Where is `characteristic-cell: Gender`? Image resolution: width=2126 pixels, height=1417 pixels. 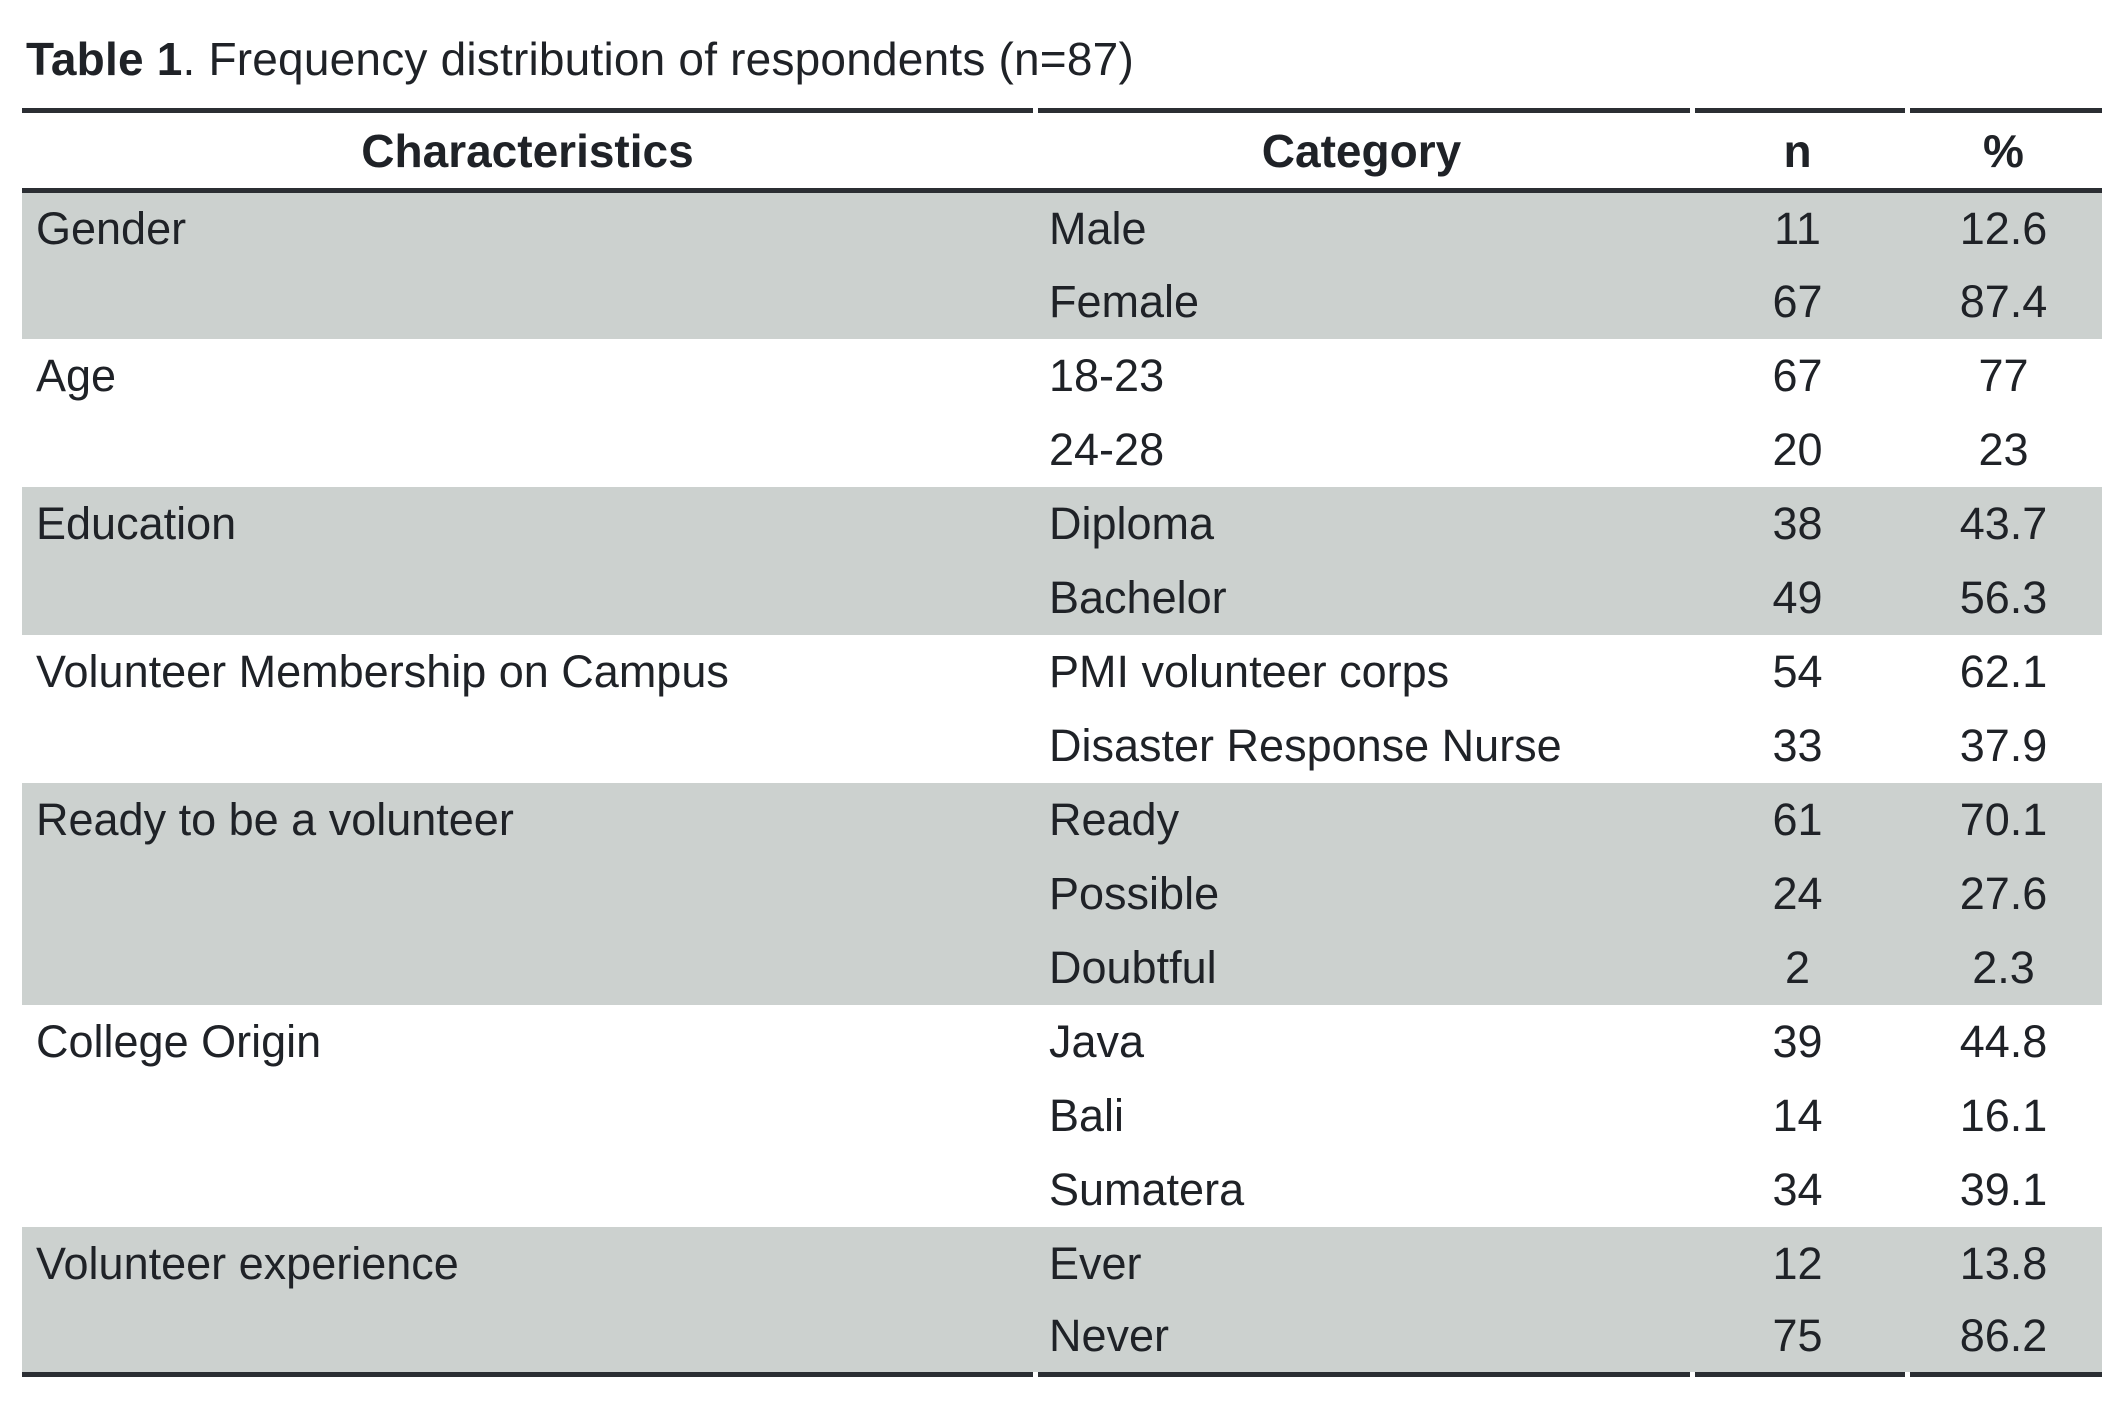 characteristic-cell: Gender is located at coordinates (527, 227).